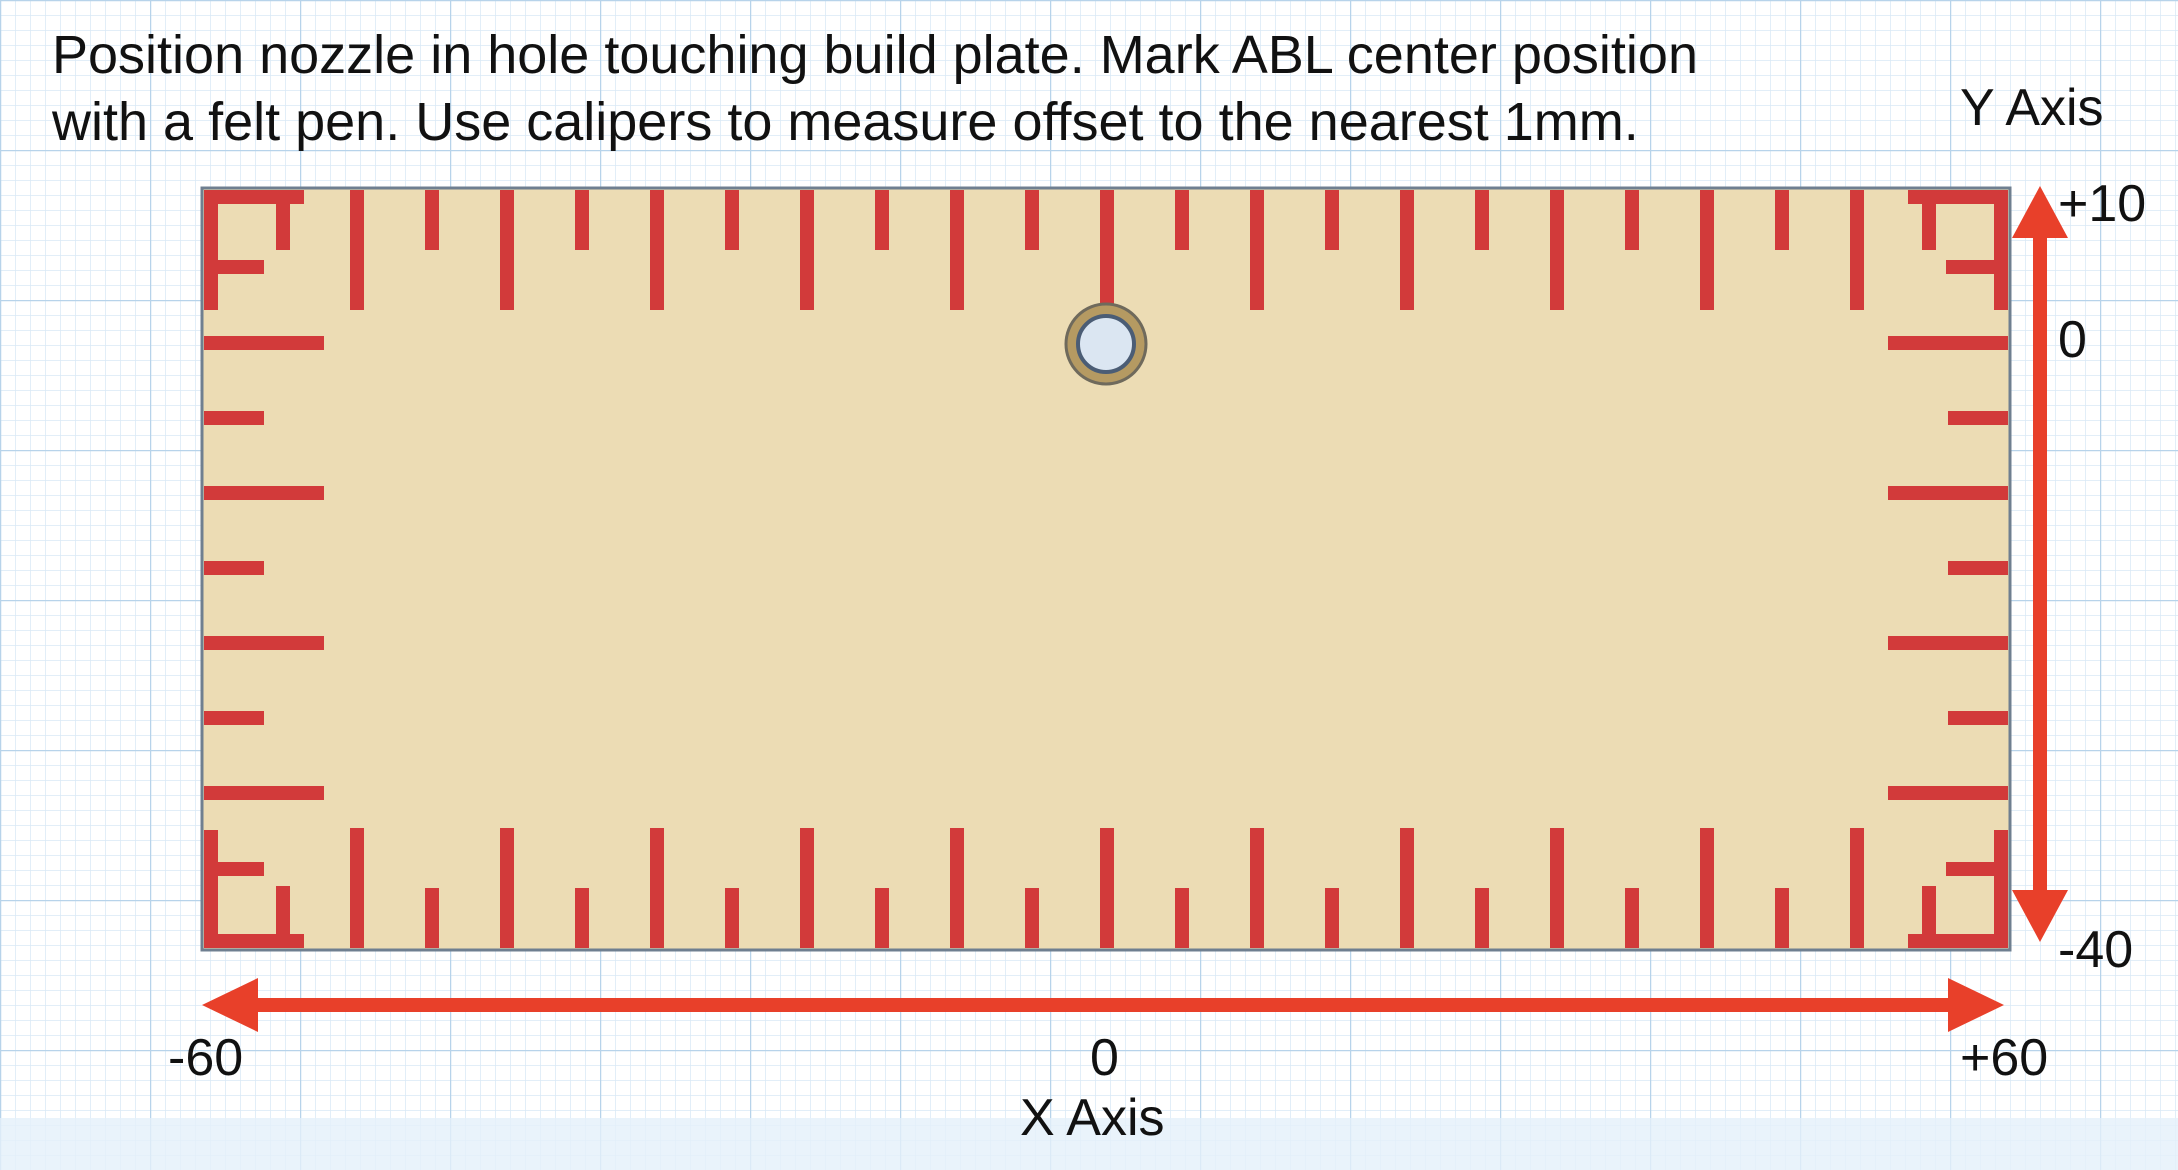 This screenshot has height=1170, width=2178. I want to click on x-axis-max-label: +60, so click(2004, 1058).